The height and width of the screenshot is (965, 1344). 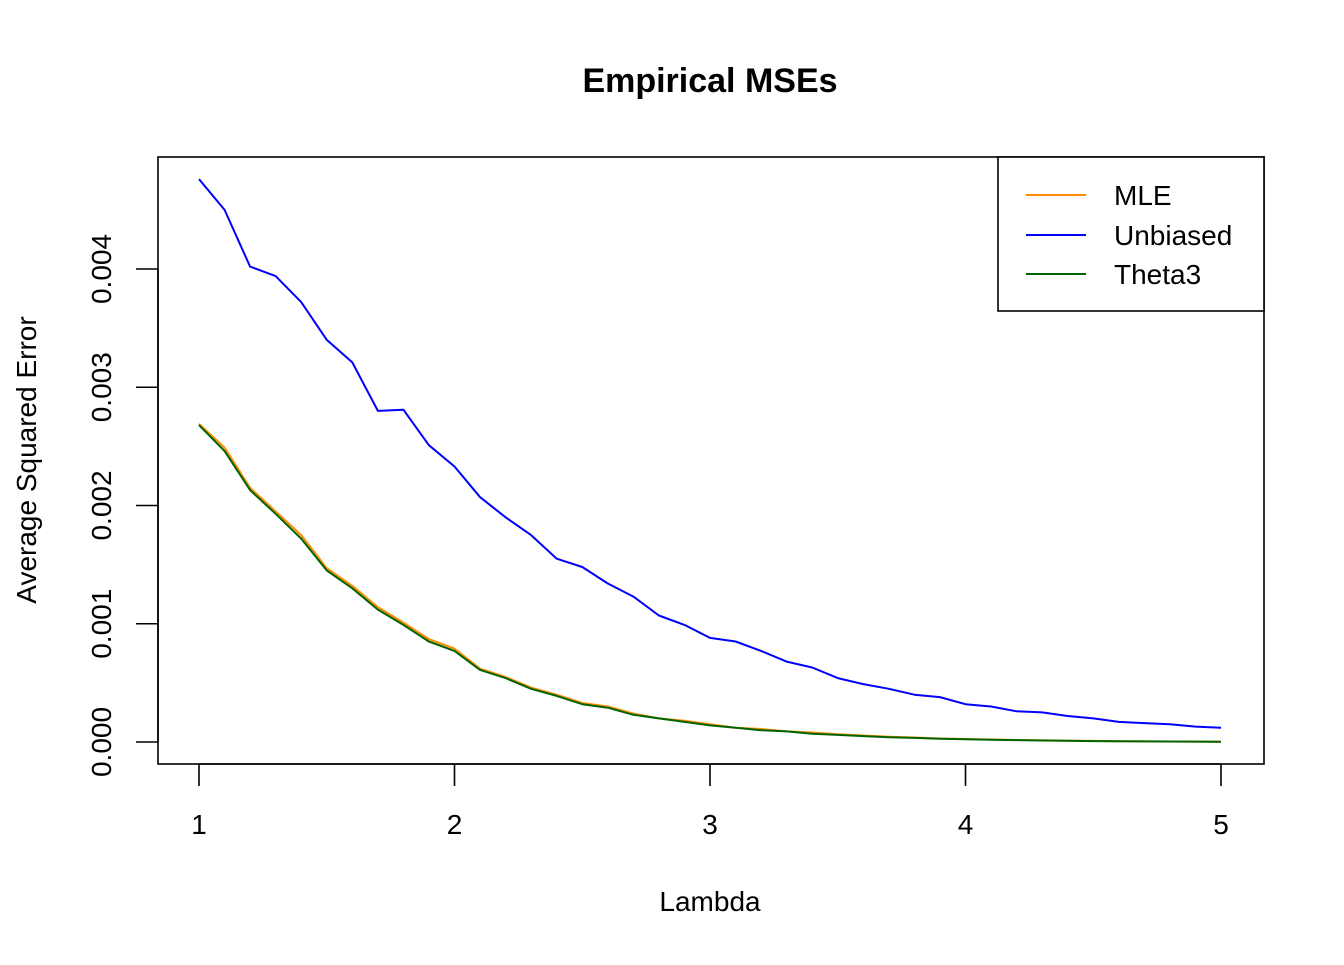 I want to click on x-axis-label: Lambda, so click(x=710, y=901).